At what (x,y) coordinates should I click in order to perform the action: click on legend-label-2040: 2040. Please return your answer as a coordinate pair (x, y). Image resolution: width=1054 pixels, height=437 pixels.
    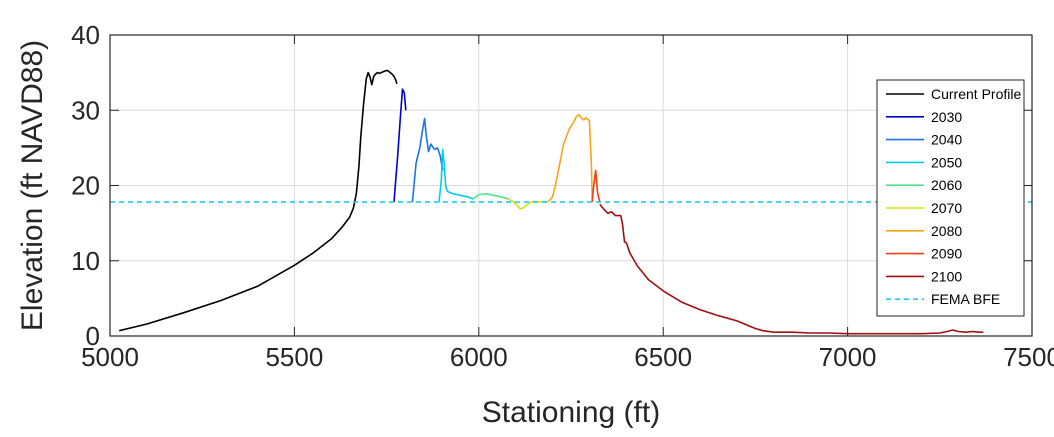
    Looking at the image, I should click on (946, 140).